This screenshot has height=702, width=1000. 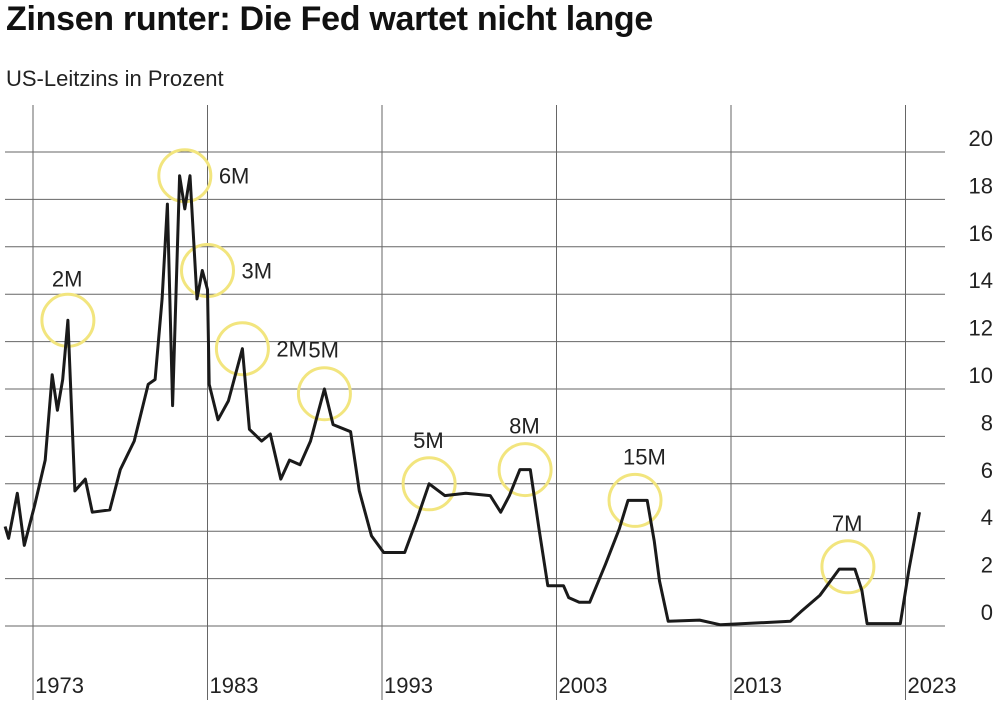 What do you see at coordinates (932, 685) in the screenshot?
I see `x-tick-label: 2023` at bounding box center [932, 685].